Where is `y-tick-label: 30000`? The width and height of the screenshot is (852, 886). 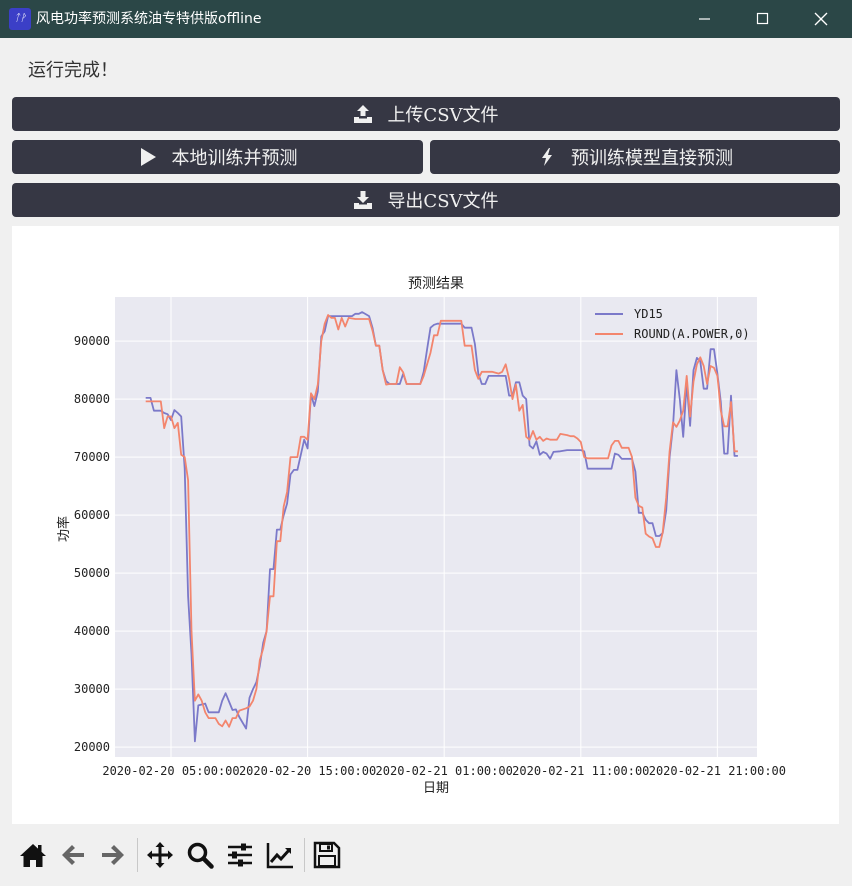
y-tick-label: 30000 is located at coordinates (92, 689).